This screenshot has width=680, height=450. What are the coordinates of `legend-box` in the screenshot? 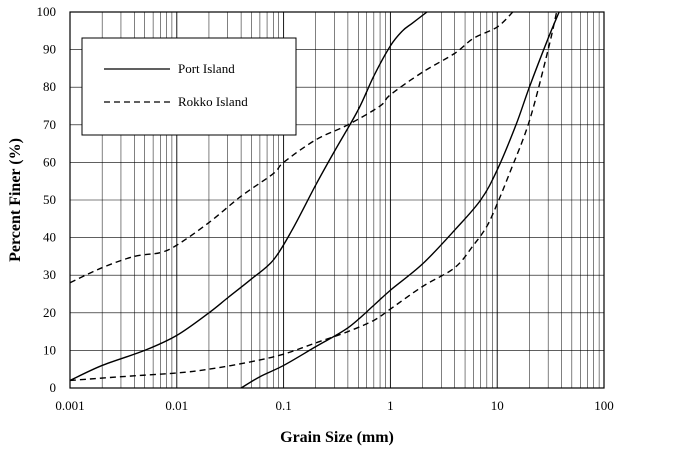 It's located at (189, 86).